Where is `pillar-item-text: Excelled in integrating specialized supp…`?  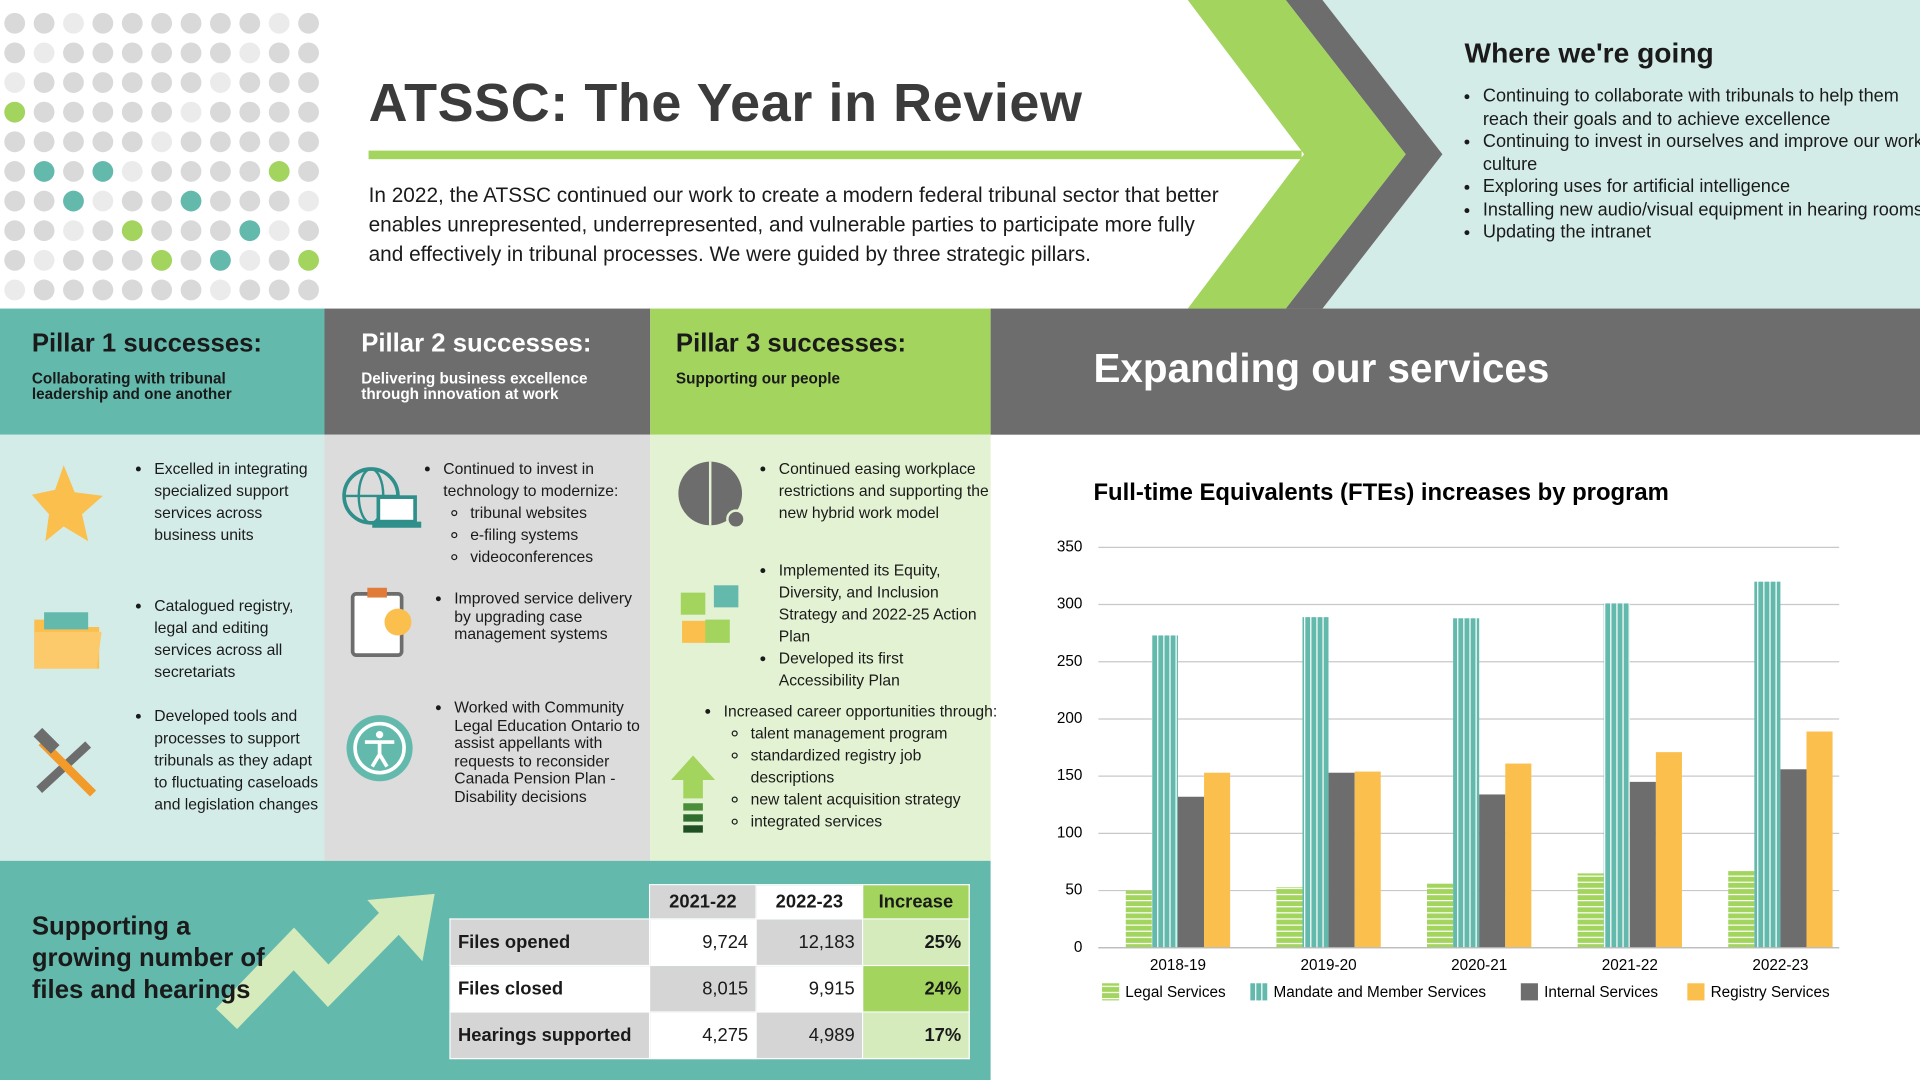
pillar-item-text: Excelled in integrating specialized supp… is located at coordinates (231, 501).